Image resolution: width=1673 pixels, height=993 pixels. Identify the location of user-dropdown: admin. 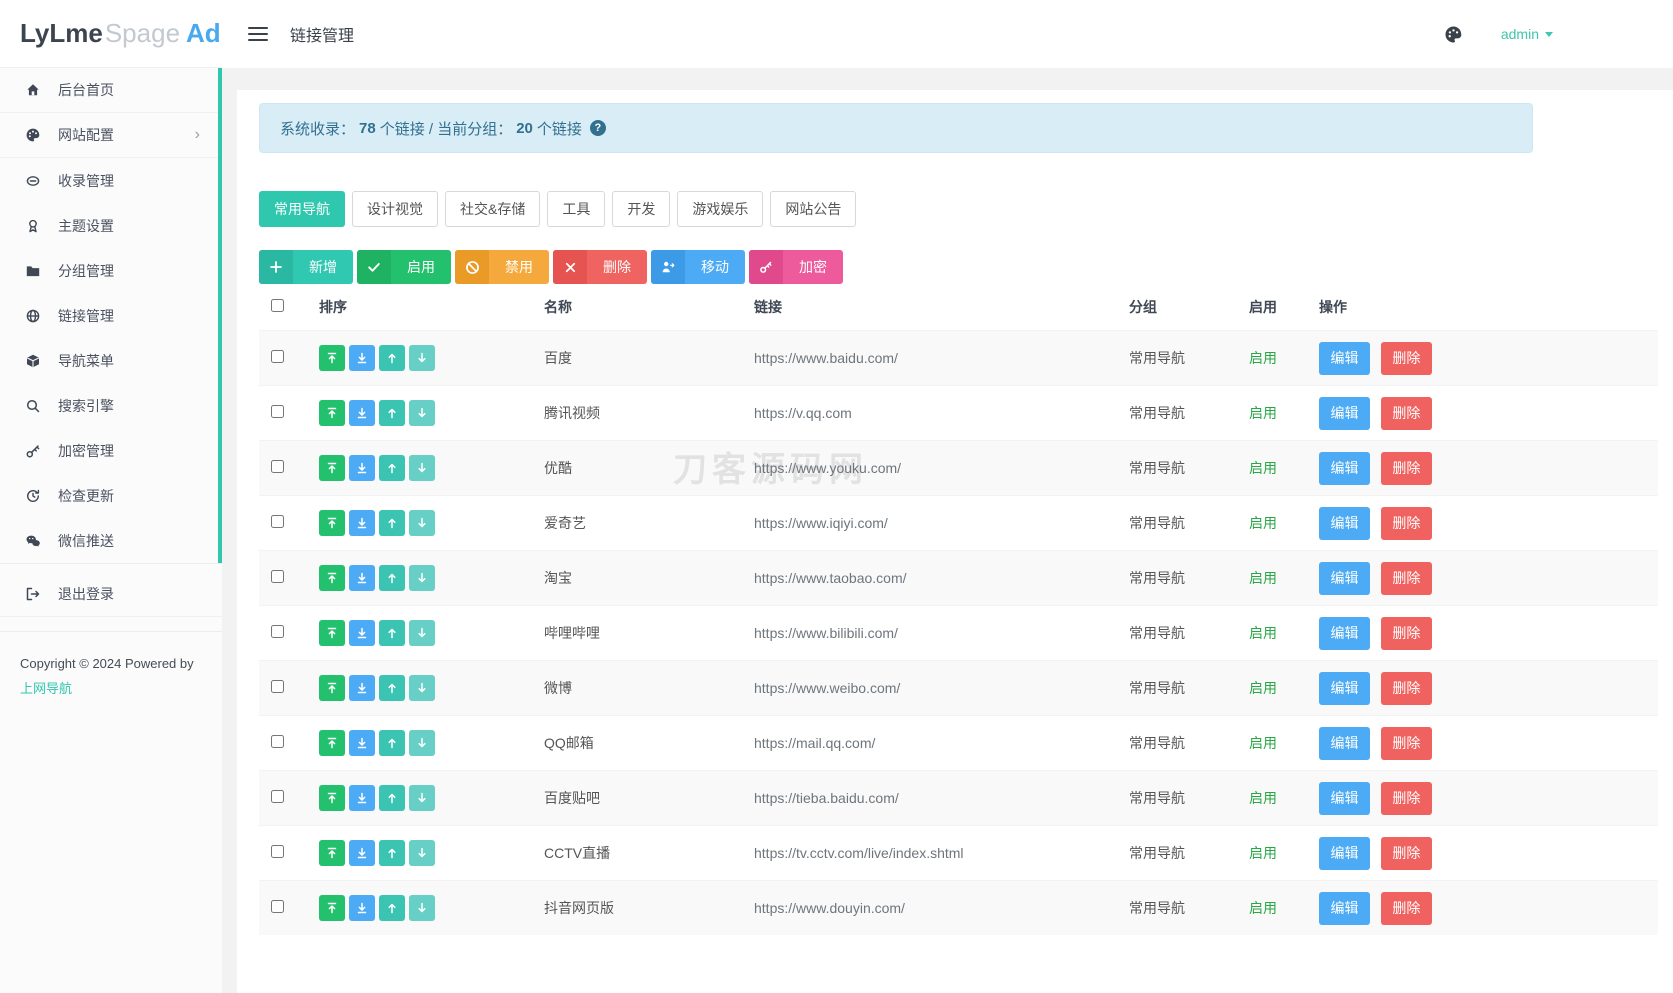
(1527, 34).